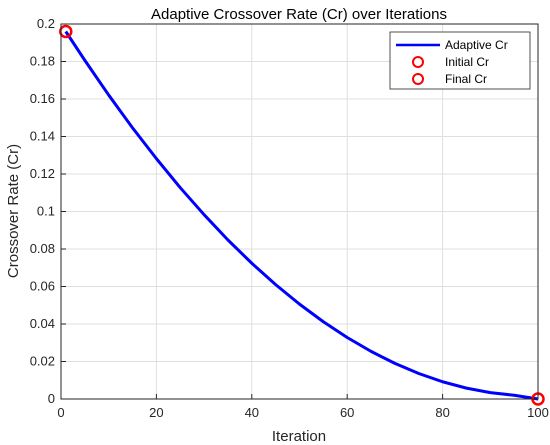  Describe the element at coordinates (13, 211) in the screenshot. I see `y-axis-label: Crossover Rate (Cr)` at that location.